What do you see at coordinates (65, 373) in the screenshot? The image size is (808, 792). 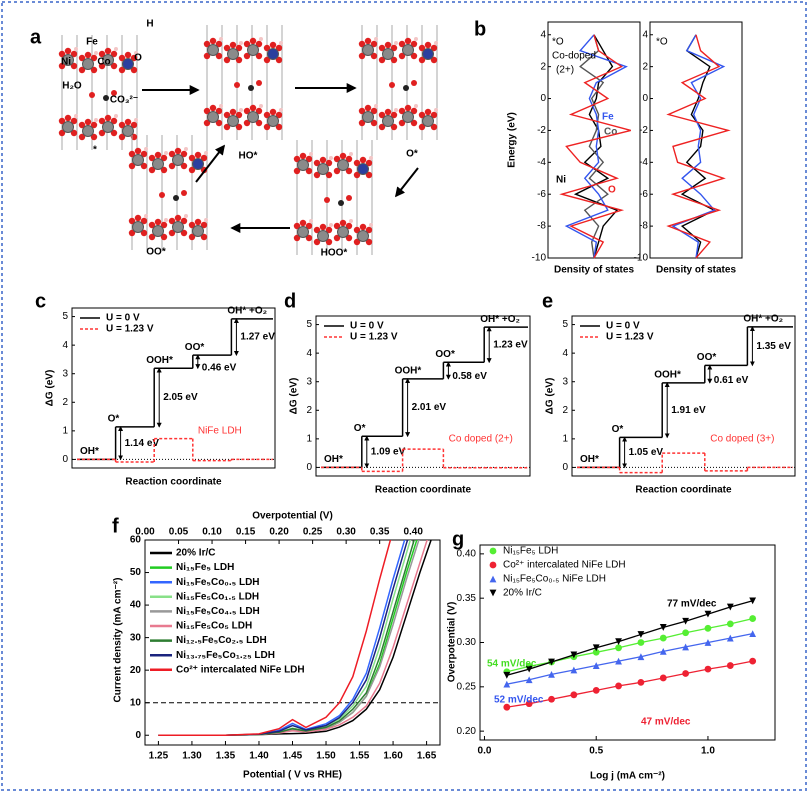 I see `y-tick-label: 3` at bounding box center [65, 373].